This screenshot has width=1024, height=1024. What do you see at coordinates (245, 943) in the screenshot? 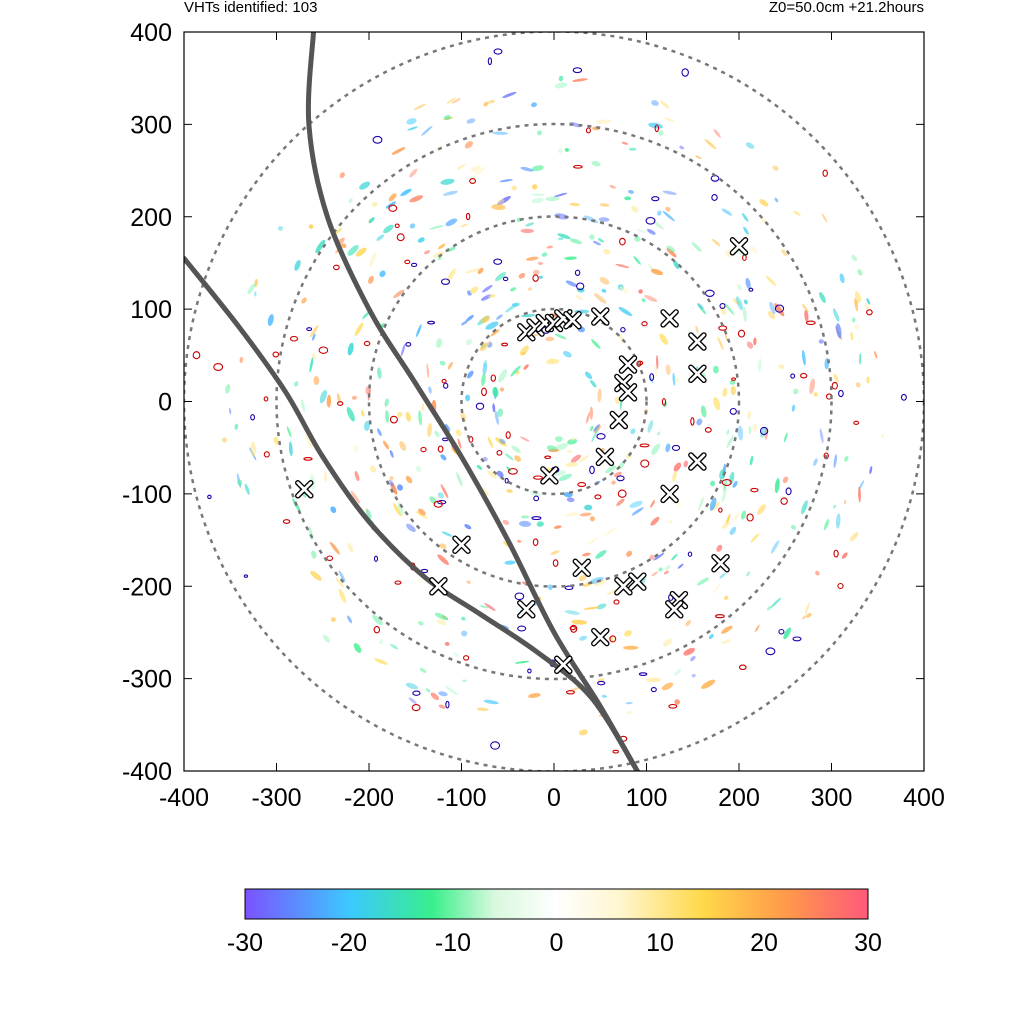
I see `colorbar-tick-label: -30` at bounding box center [245, 943].